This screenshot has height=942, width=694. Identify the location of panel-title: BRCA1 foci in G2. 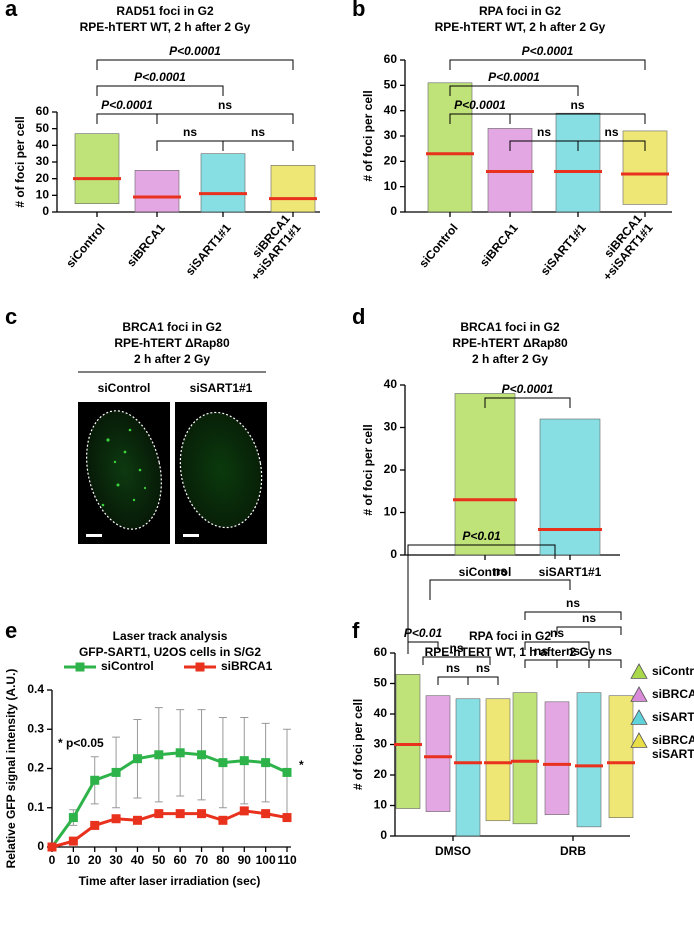
(510, 327).